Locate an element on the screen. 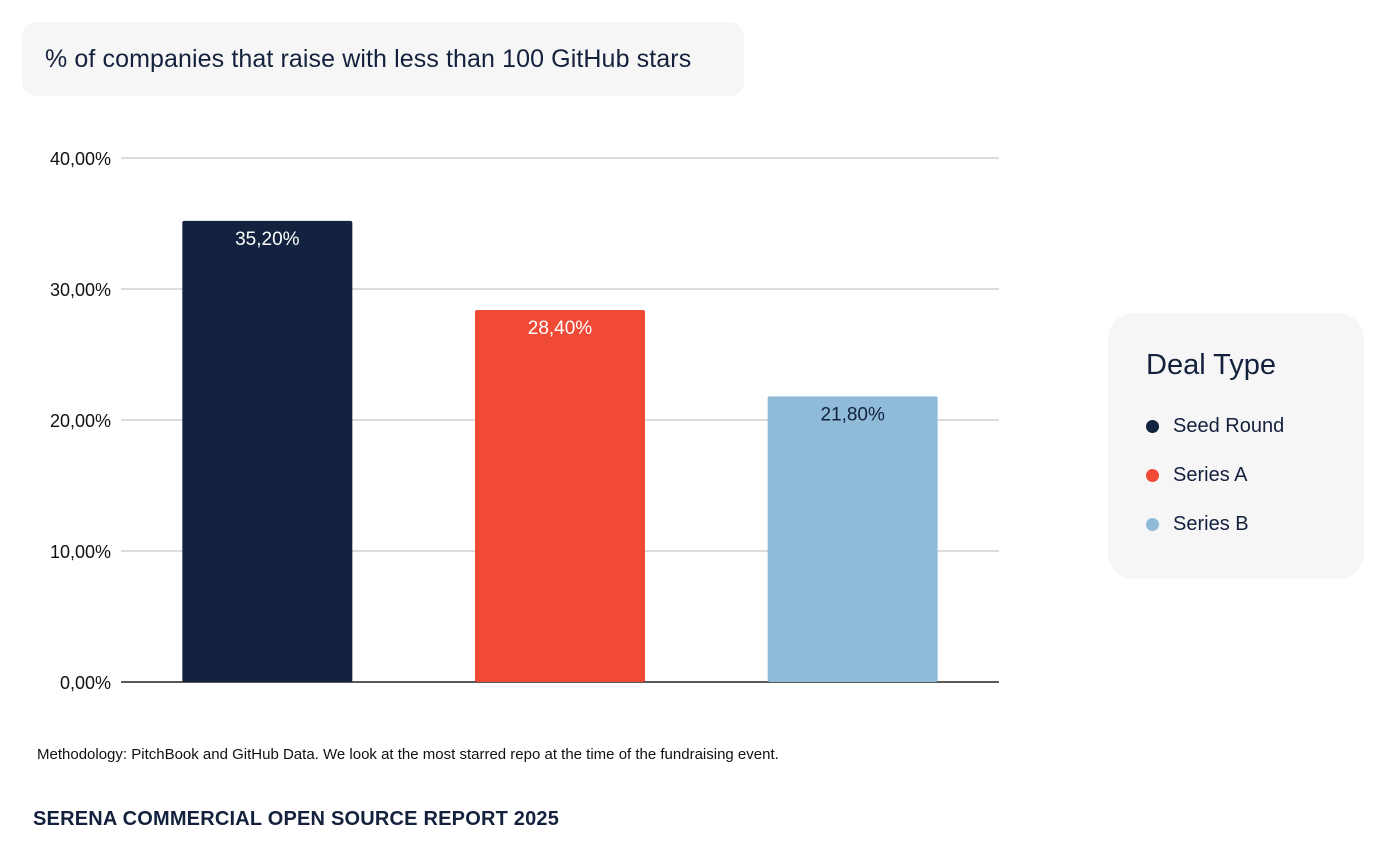 This screenshot has height=858, width=1400. bar-series-a is located at coordinates (560, 495).